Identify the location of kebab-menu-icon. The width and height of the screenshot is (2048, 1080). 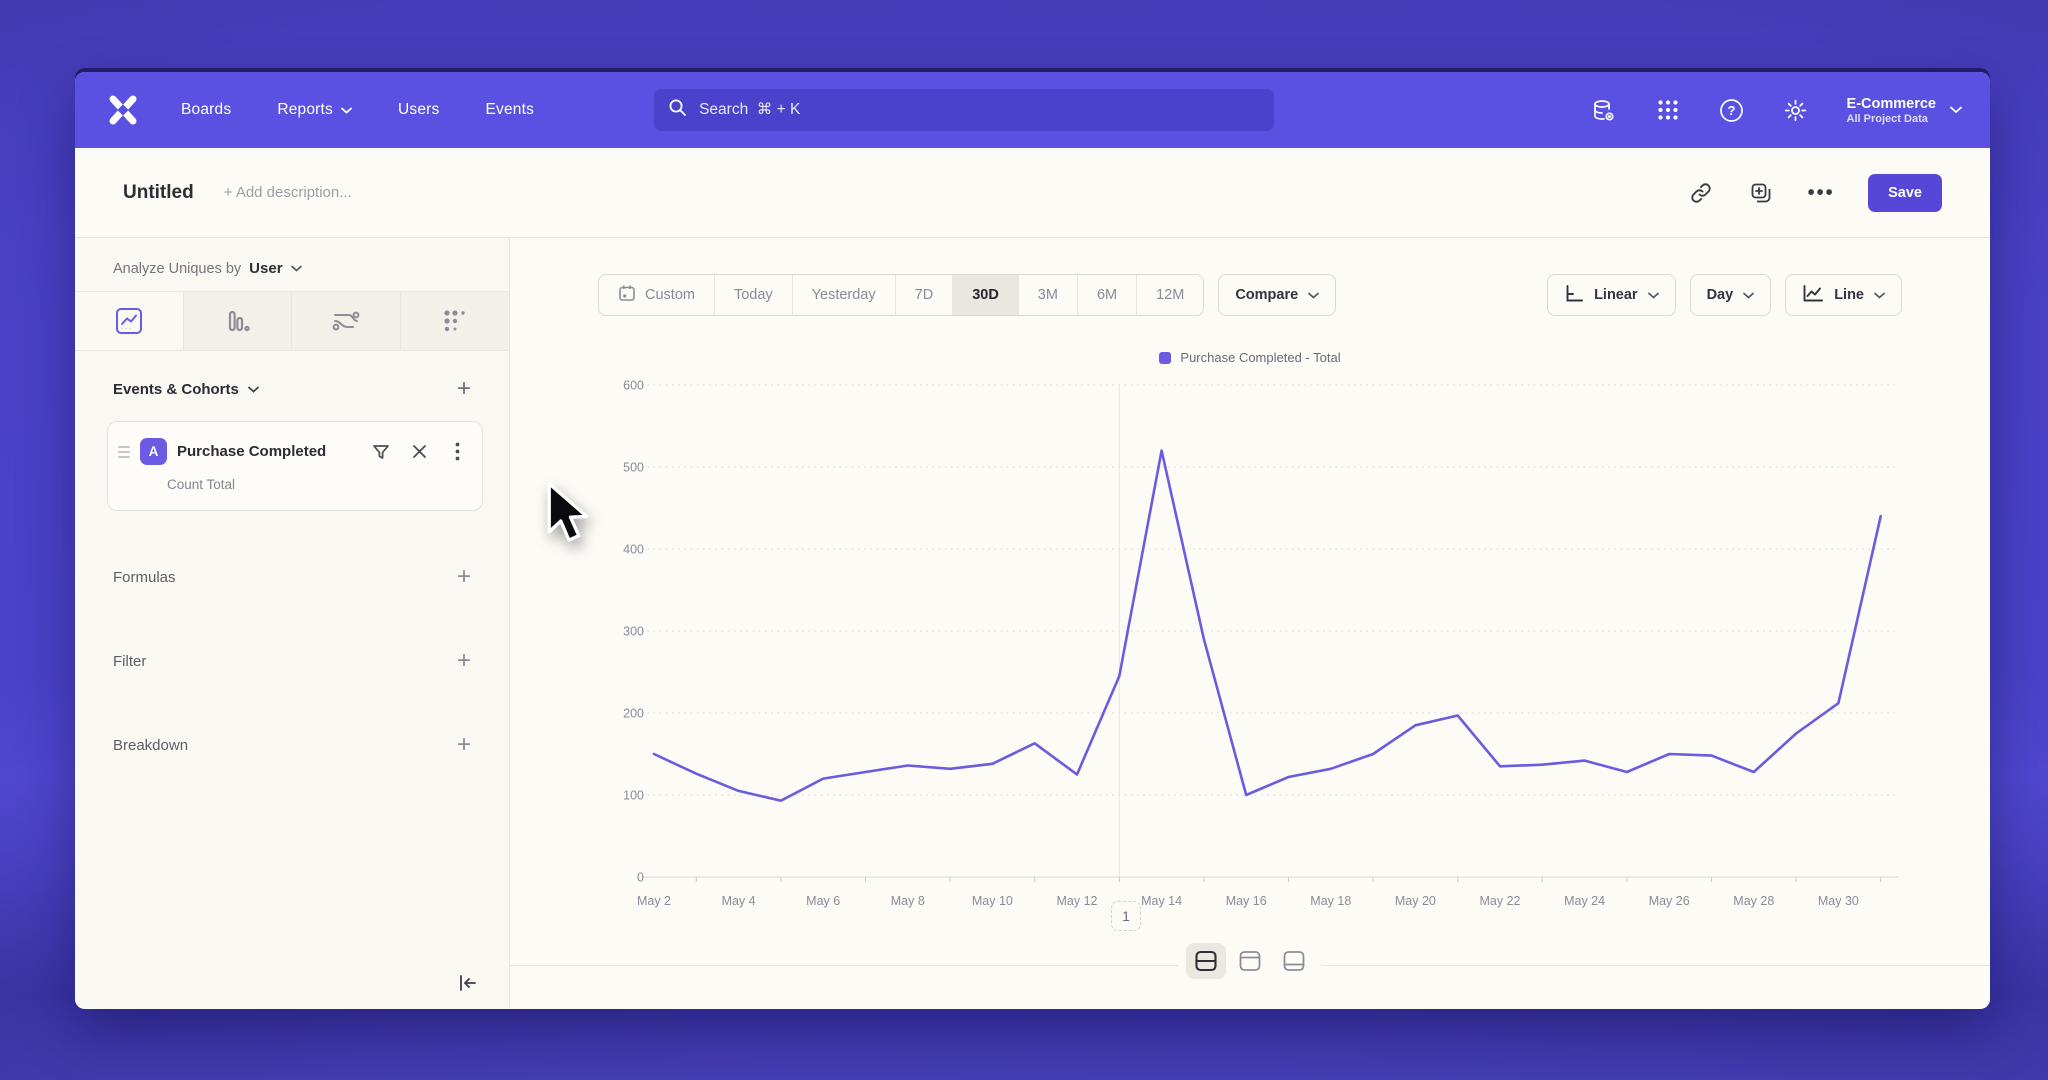
(457, 451).